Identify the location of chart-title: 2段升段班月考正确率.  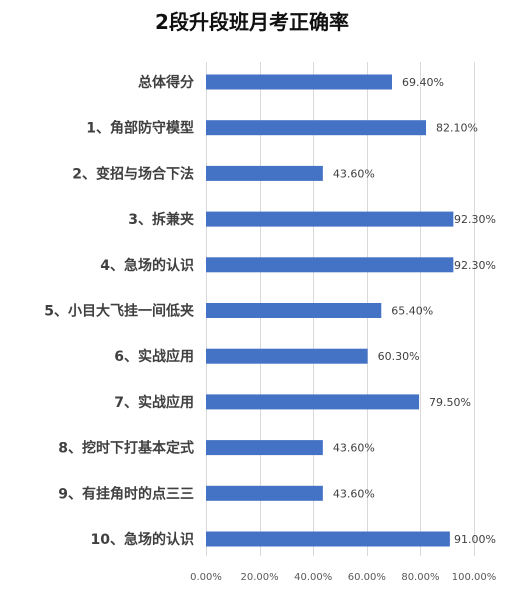
(252, 22).